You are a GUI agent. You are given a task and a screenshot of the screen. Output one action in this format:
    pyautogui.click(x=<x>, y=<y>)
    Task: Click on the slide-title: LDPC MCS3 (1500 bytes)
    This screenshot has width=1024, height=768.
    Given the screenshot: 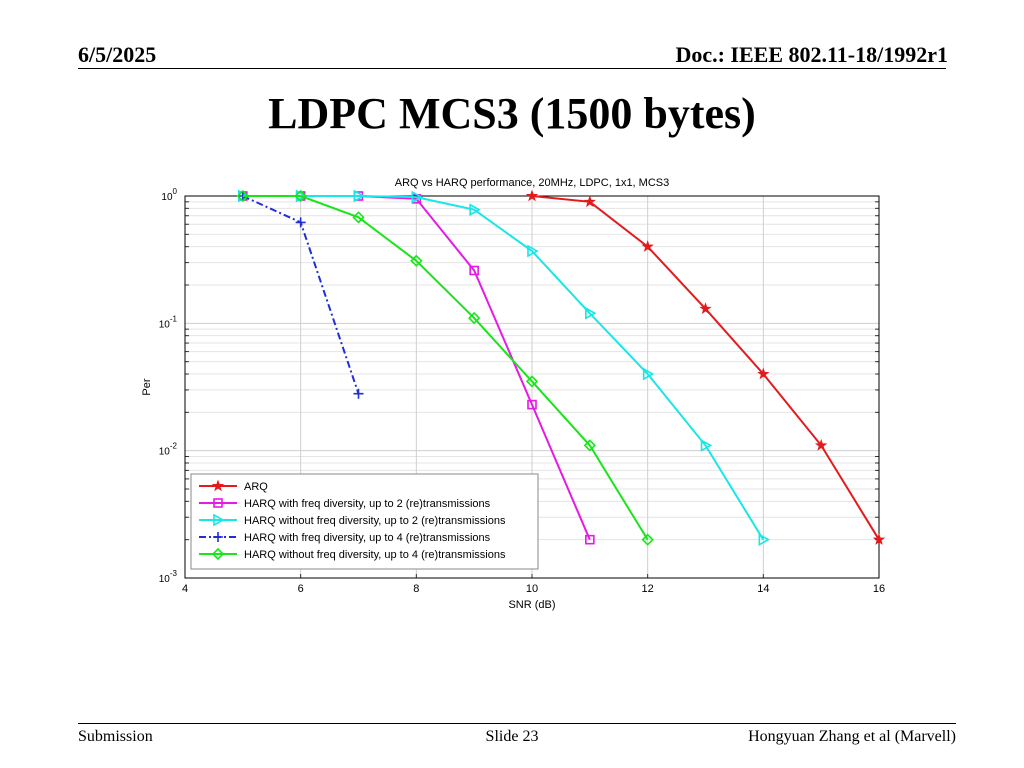 What is the action you would take?
    pyautogui.click(x=512, y=113)
    